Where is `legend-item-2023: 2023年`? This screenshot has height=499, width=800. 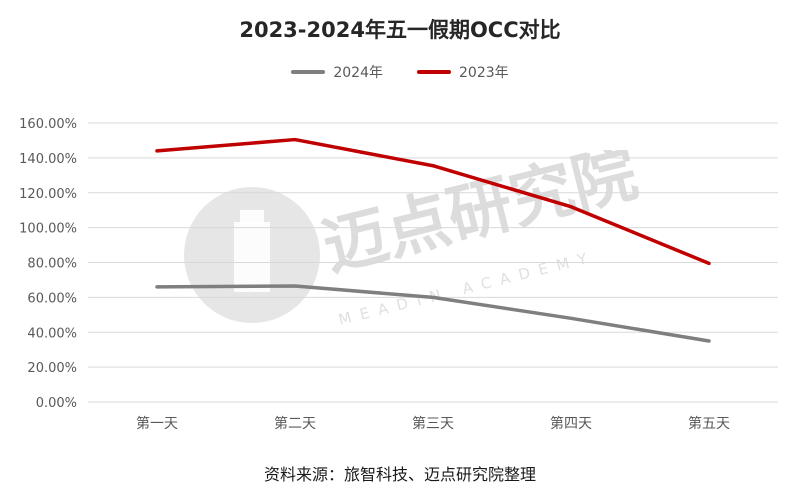 legend-item-2023: 2023年 is located at coordinates (463, 72).